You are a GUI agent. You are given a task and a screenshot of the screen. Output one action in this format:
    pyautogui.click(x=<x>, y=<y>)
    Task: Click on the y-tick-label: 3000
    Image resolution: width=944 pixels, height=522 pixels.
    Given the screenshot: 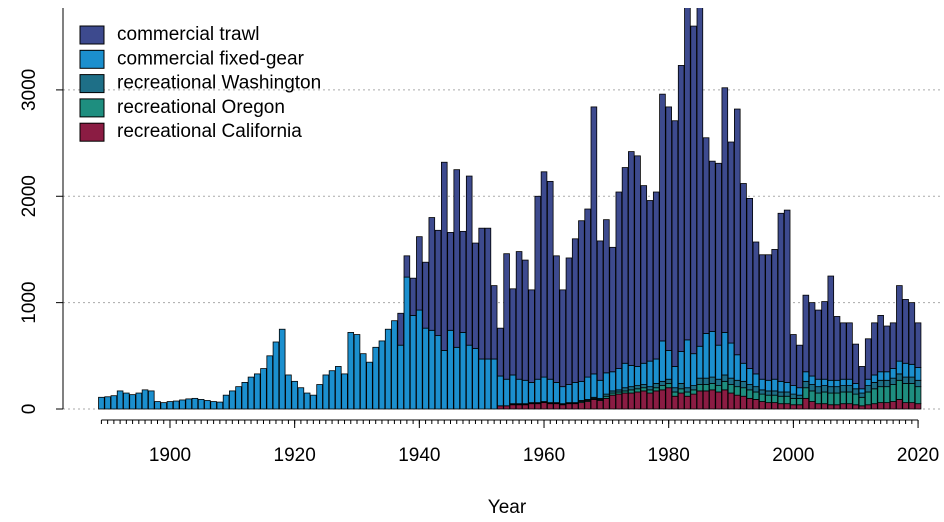 What is the action you would take?
    pyautogui.click(x=29, y=90)
    